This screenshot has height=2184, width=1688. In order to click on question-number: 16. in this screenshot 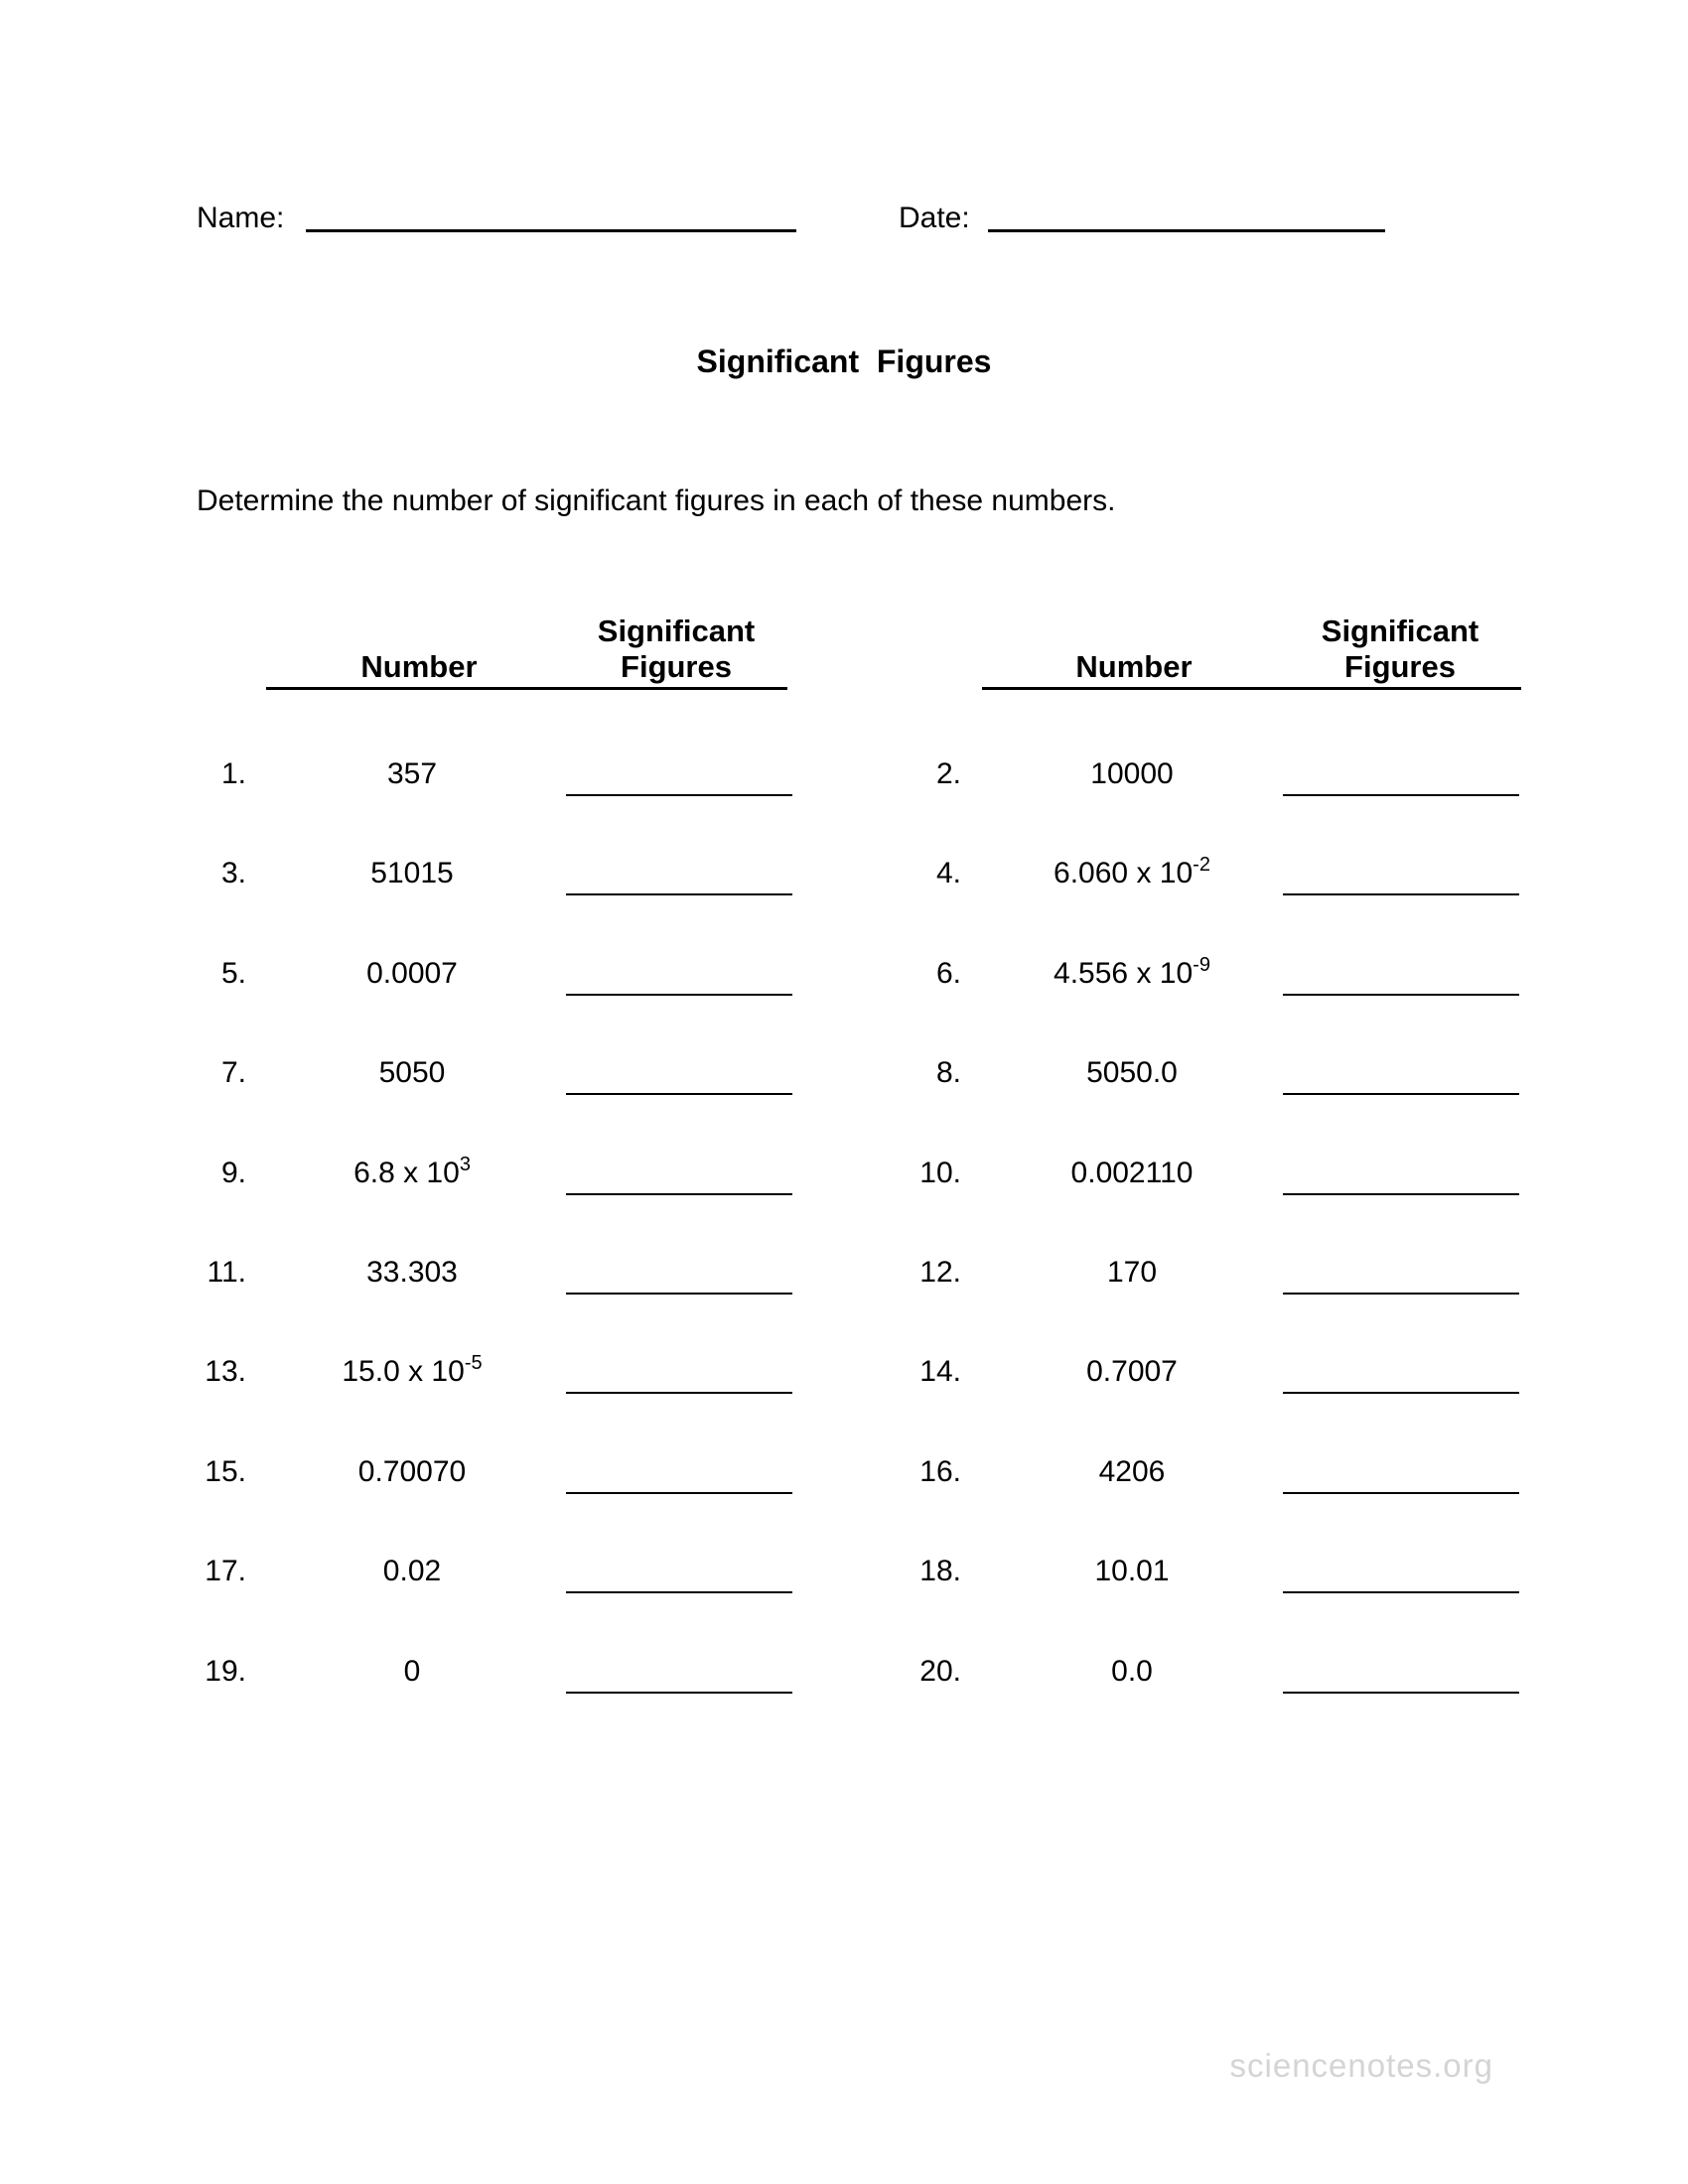, I will do `click(940, 1471)`.